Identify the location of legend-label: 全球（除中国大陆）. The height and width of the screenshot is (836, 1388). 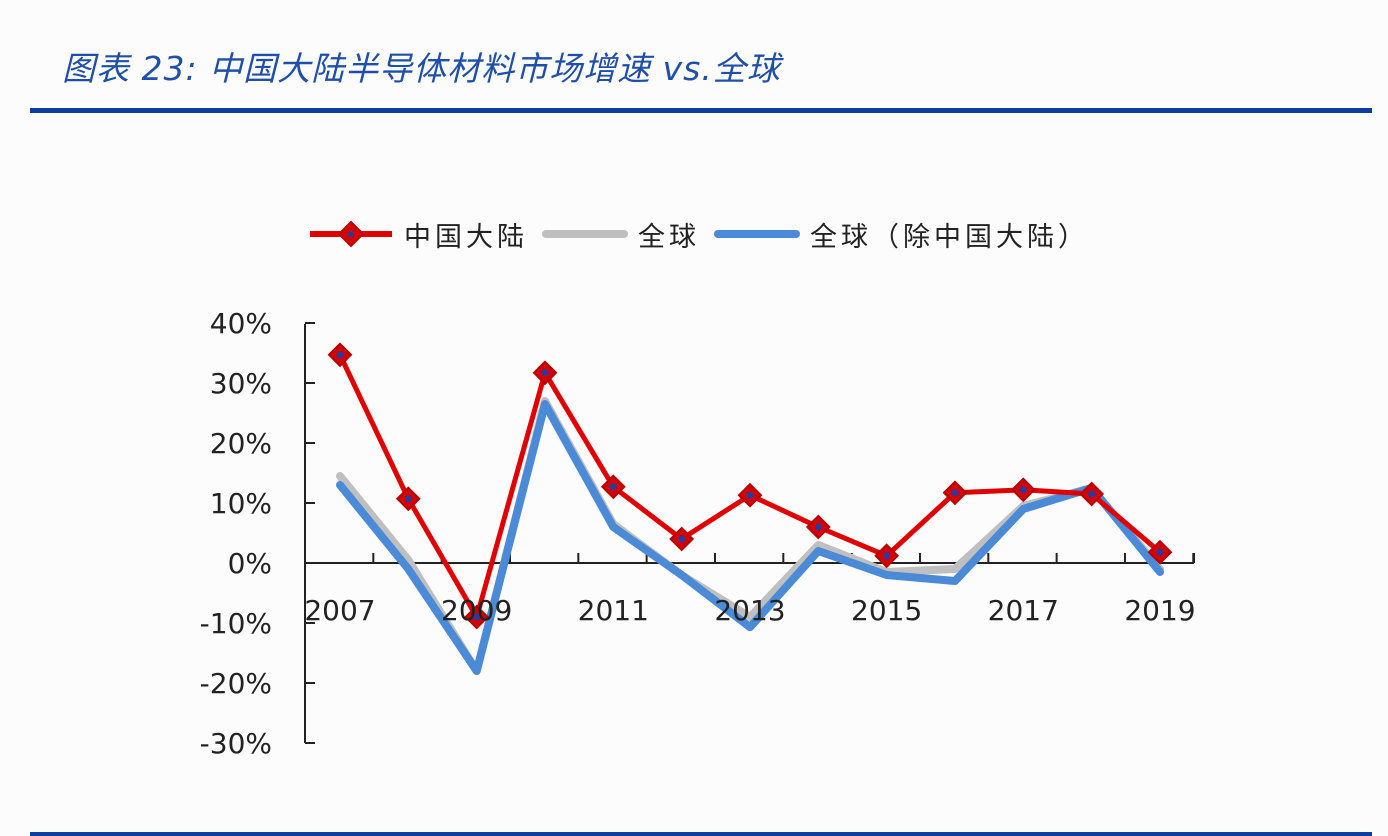
(949, 237).